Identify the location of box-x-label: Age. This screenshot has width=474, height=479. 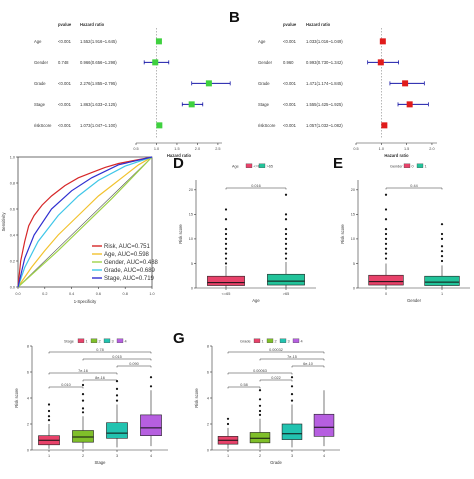
(256, 300).